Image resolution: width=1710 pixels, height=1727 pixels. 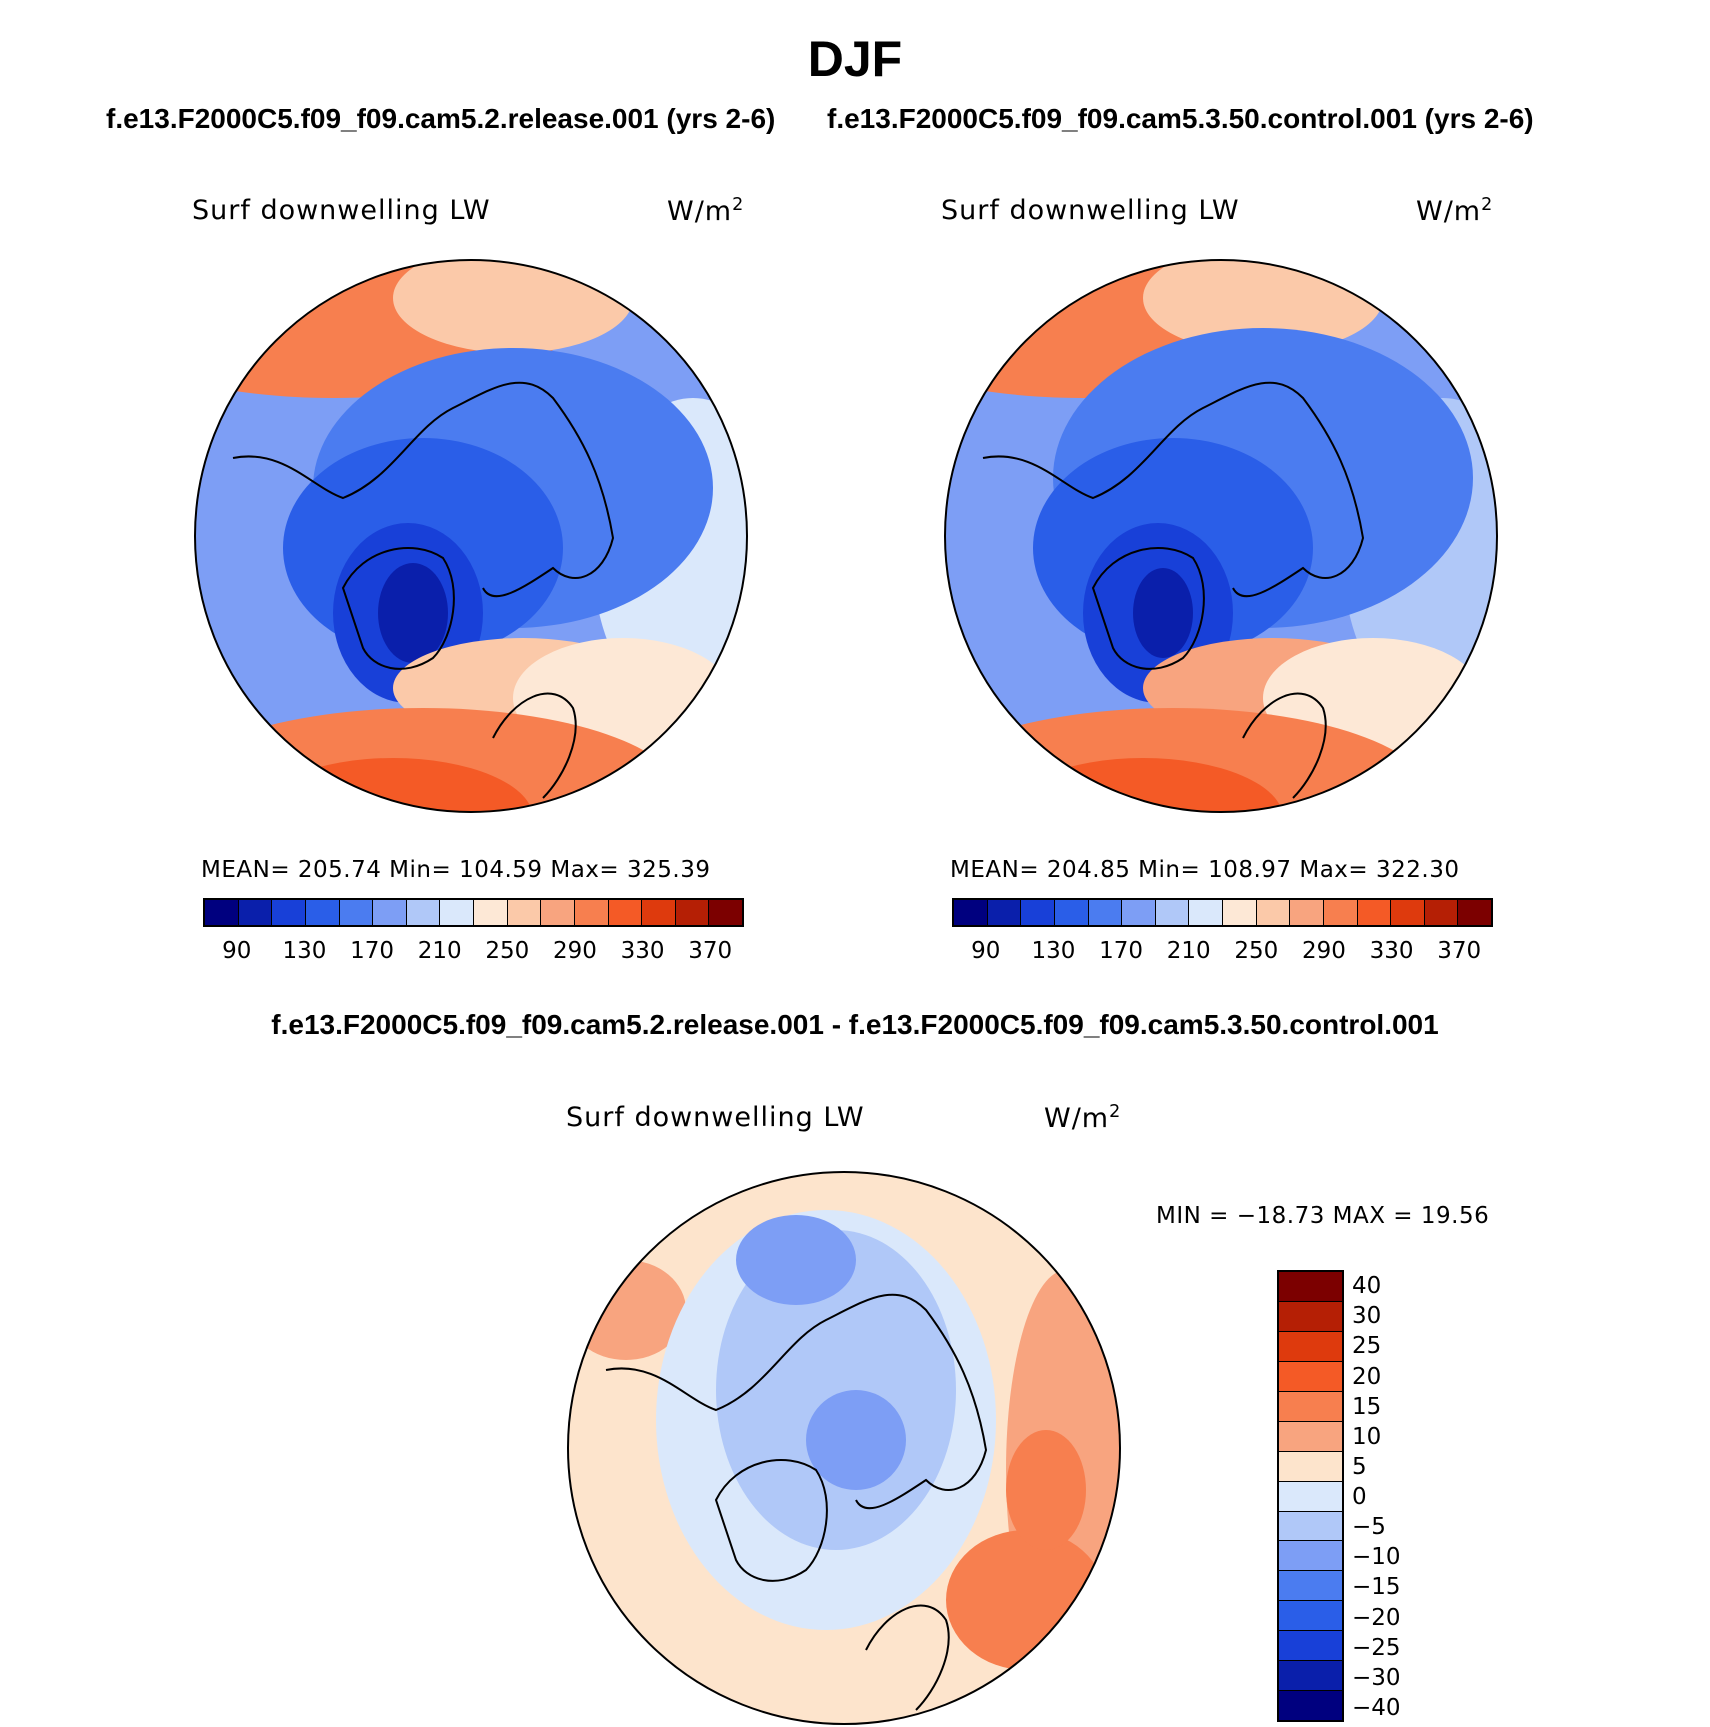 What do you see at coordinates (1392, 1496) in the screenshot?
I see `diff-colorbar-ticks: 40 30 25 20 15 10 5 0 −5 −10 −15 −20 −25 −30 −40` at bounding box center [1392, 1496].